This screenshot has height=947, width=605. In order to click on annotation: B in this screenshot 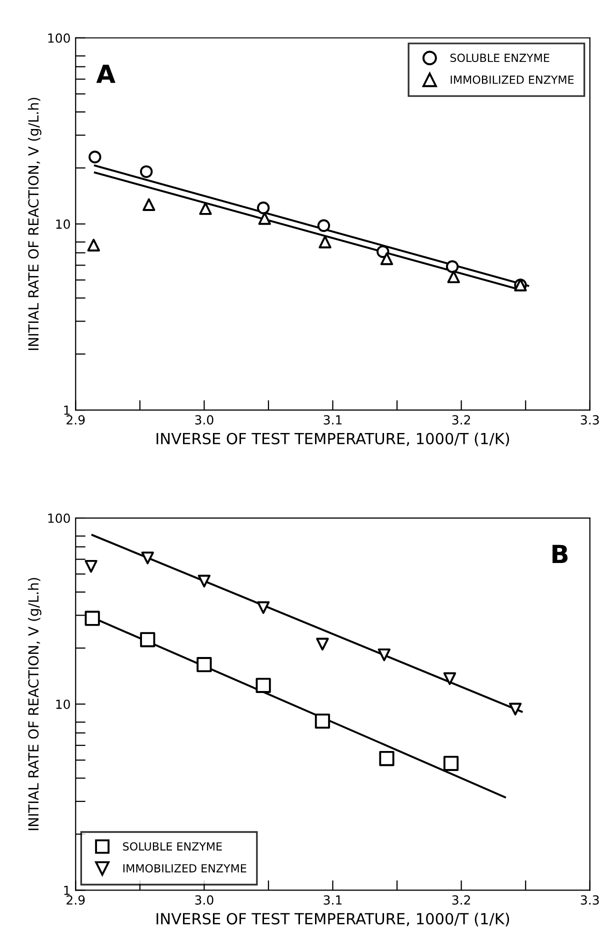, I will do `click(560, 554)`.